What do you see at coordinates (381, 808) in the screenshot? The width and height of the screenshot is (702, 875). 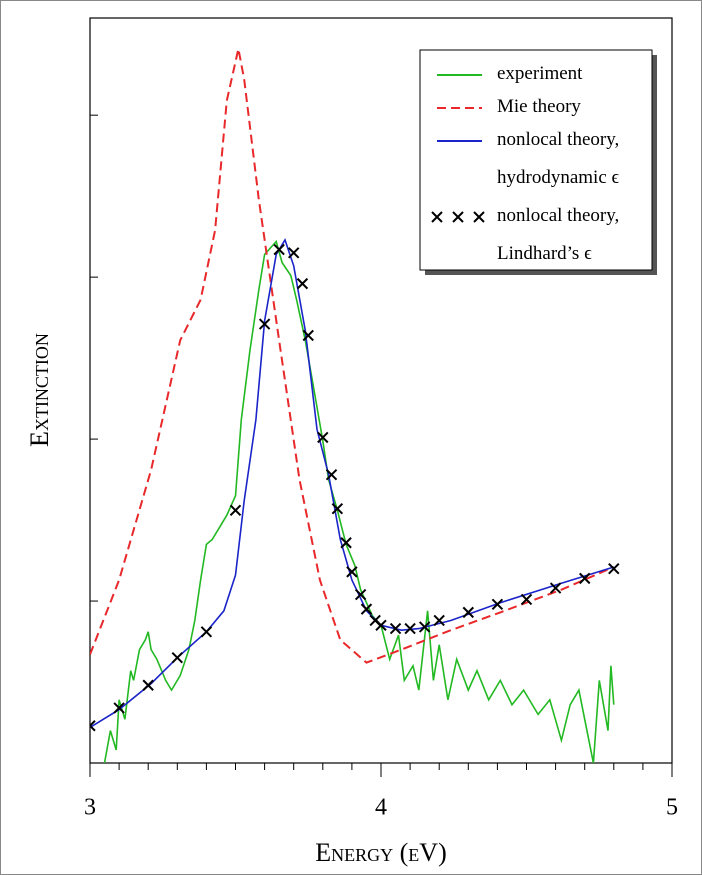 I see `x-tick-label: 4` at bounding box center [381, 808].